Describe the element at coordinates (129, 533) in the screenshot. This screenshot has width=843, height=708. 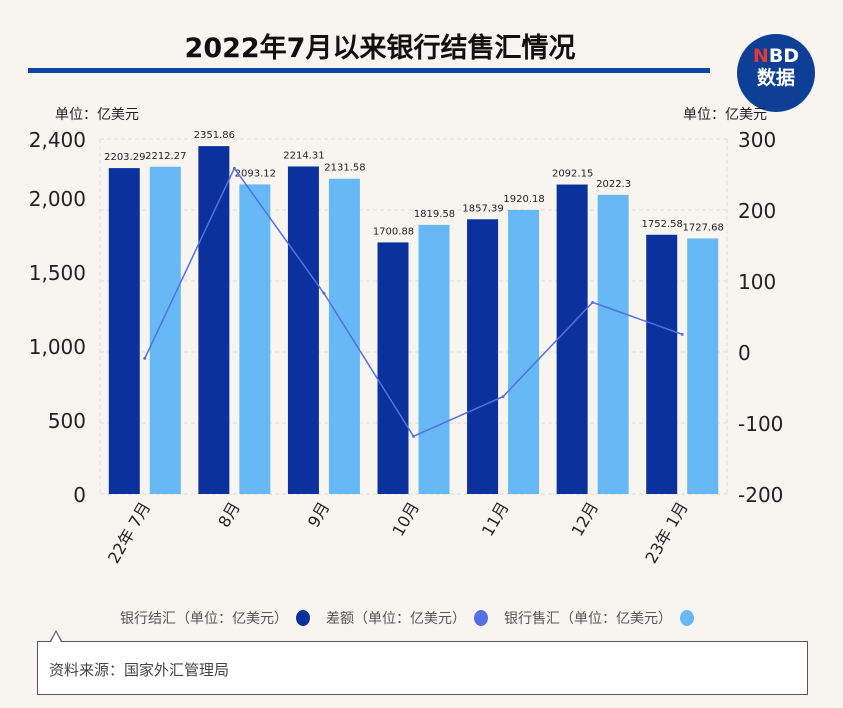
I see `x-axis-label: 22年 7月` at that location.